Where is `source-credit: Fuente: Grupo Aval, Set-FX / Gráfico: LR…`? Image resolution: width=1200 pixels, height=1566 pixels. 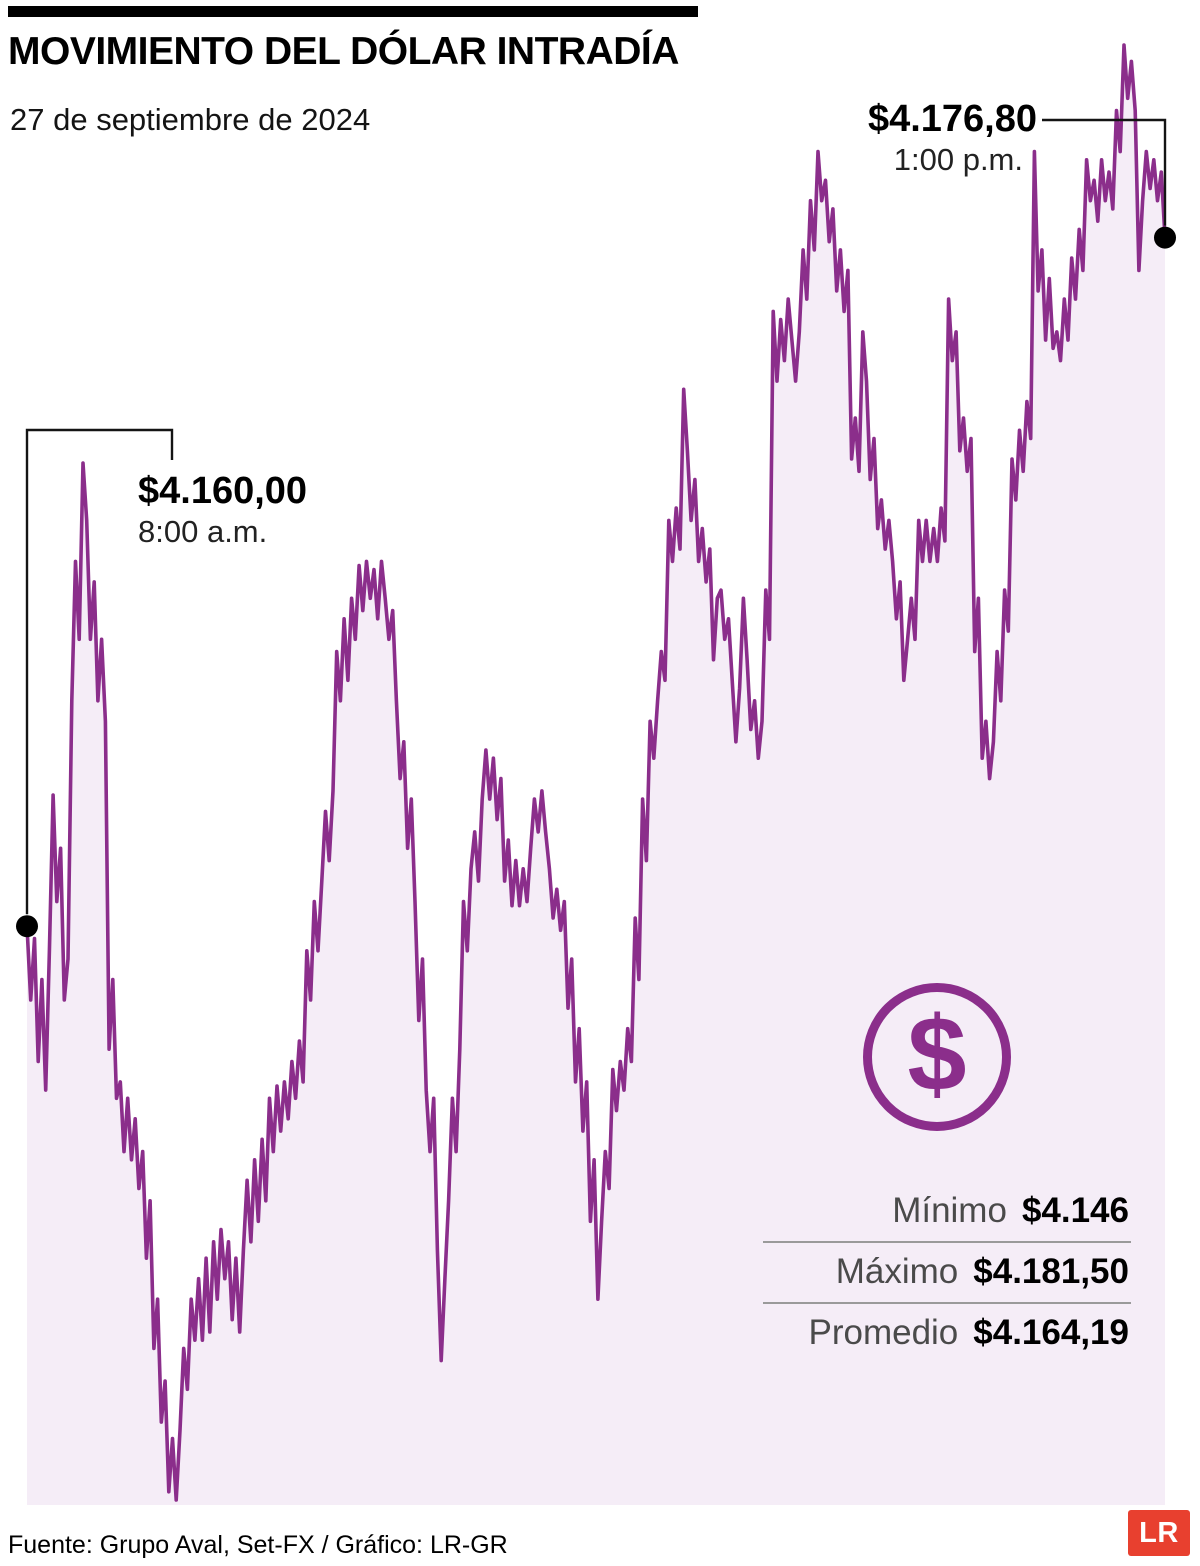
source-credit: Fuente: Grupo Aval, Set-FX / Gráfico: LR… is located at coordinates (258, 1545).